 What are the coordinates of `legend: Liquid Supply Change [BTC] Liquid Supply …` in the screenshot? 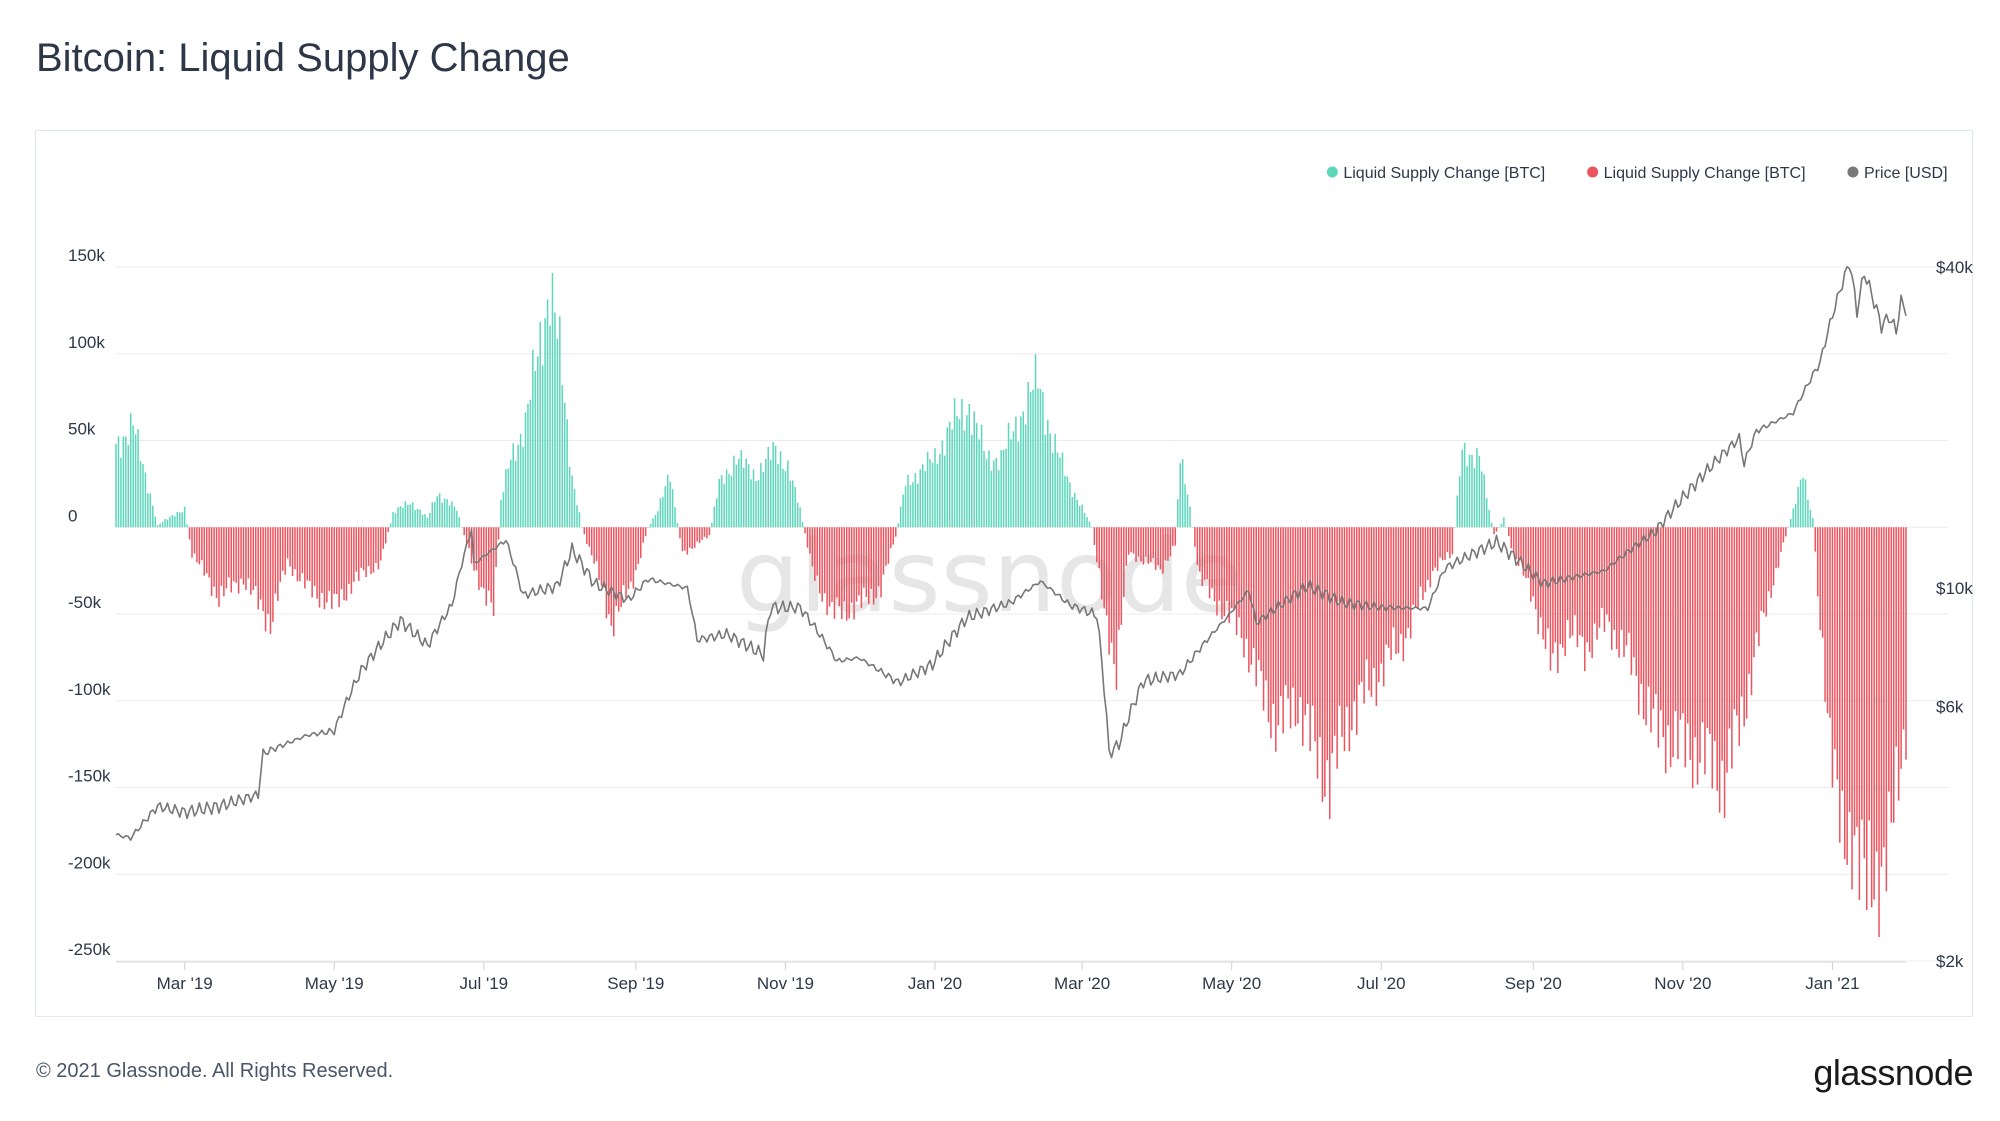 It's located at (1637, 173).